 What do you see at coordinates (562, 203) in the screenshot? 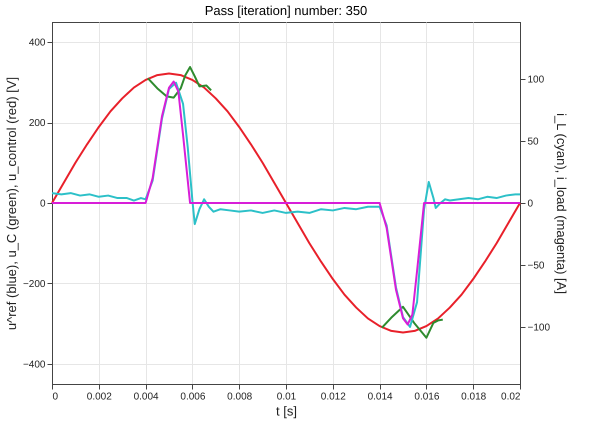
I see `y2-axis-title: i_L (cyan), i_load (magenta) [A]` at bounding box center [562, 203].